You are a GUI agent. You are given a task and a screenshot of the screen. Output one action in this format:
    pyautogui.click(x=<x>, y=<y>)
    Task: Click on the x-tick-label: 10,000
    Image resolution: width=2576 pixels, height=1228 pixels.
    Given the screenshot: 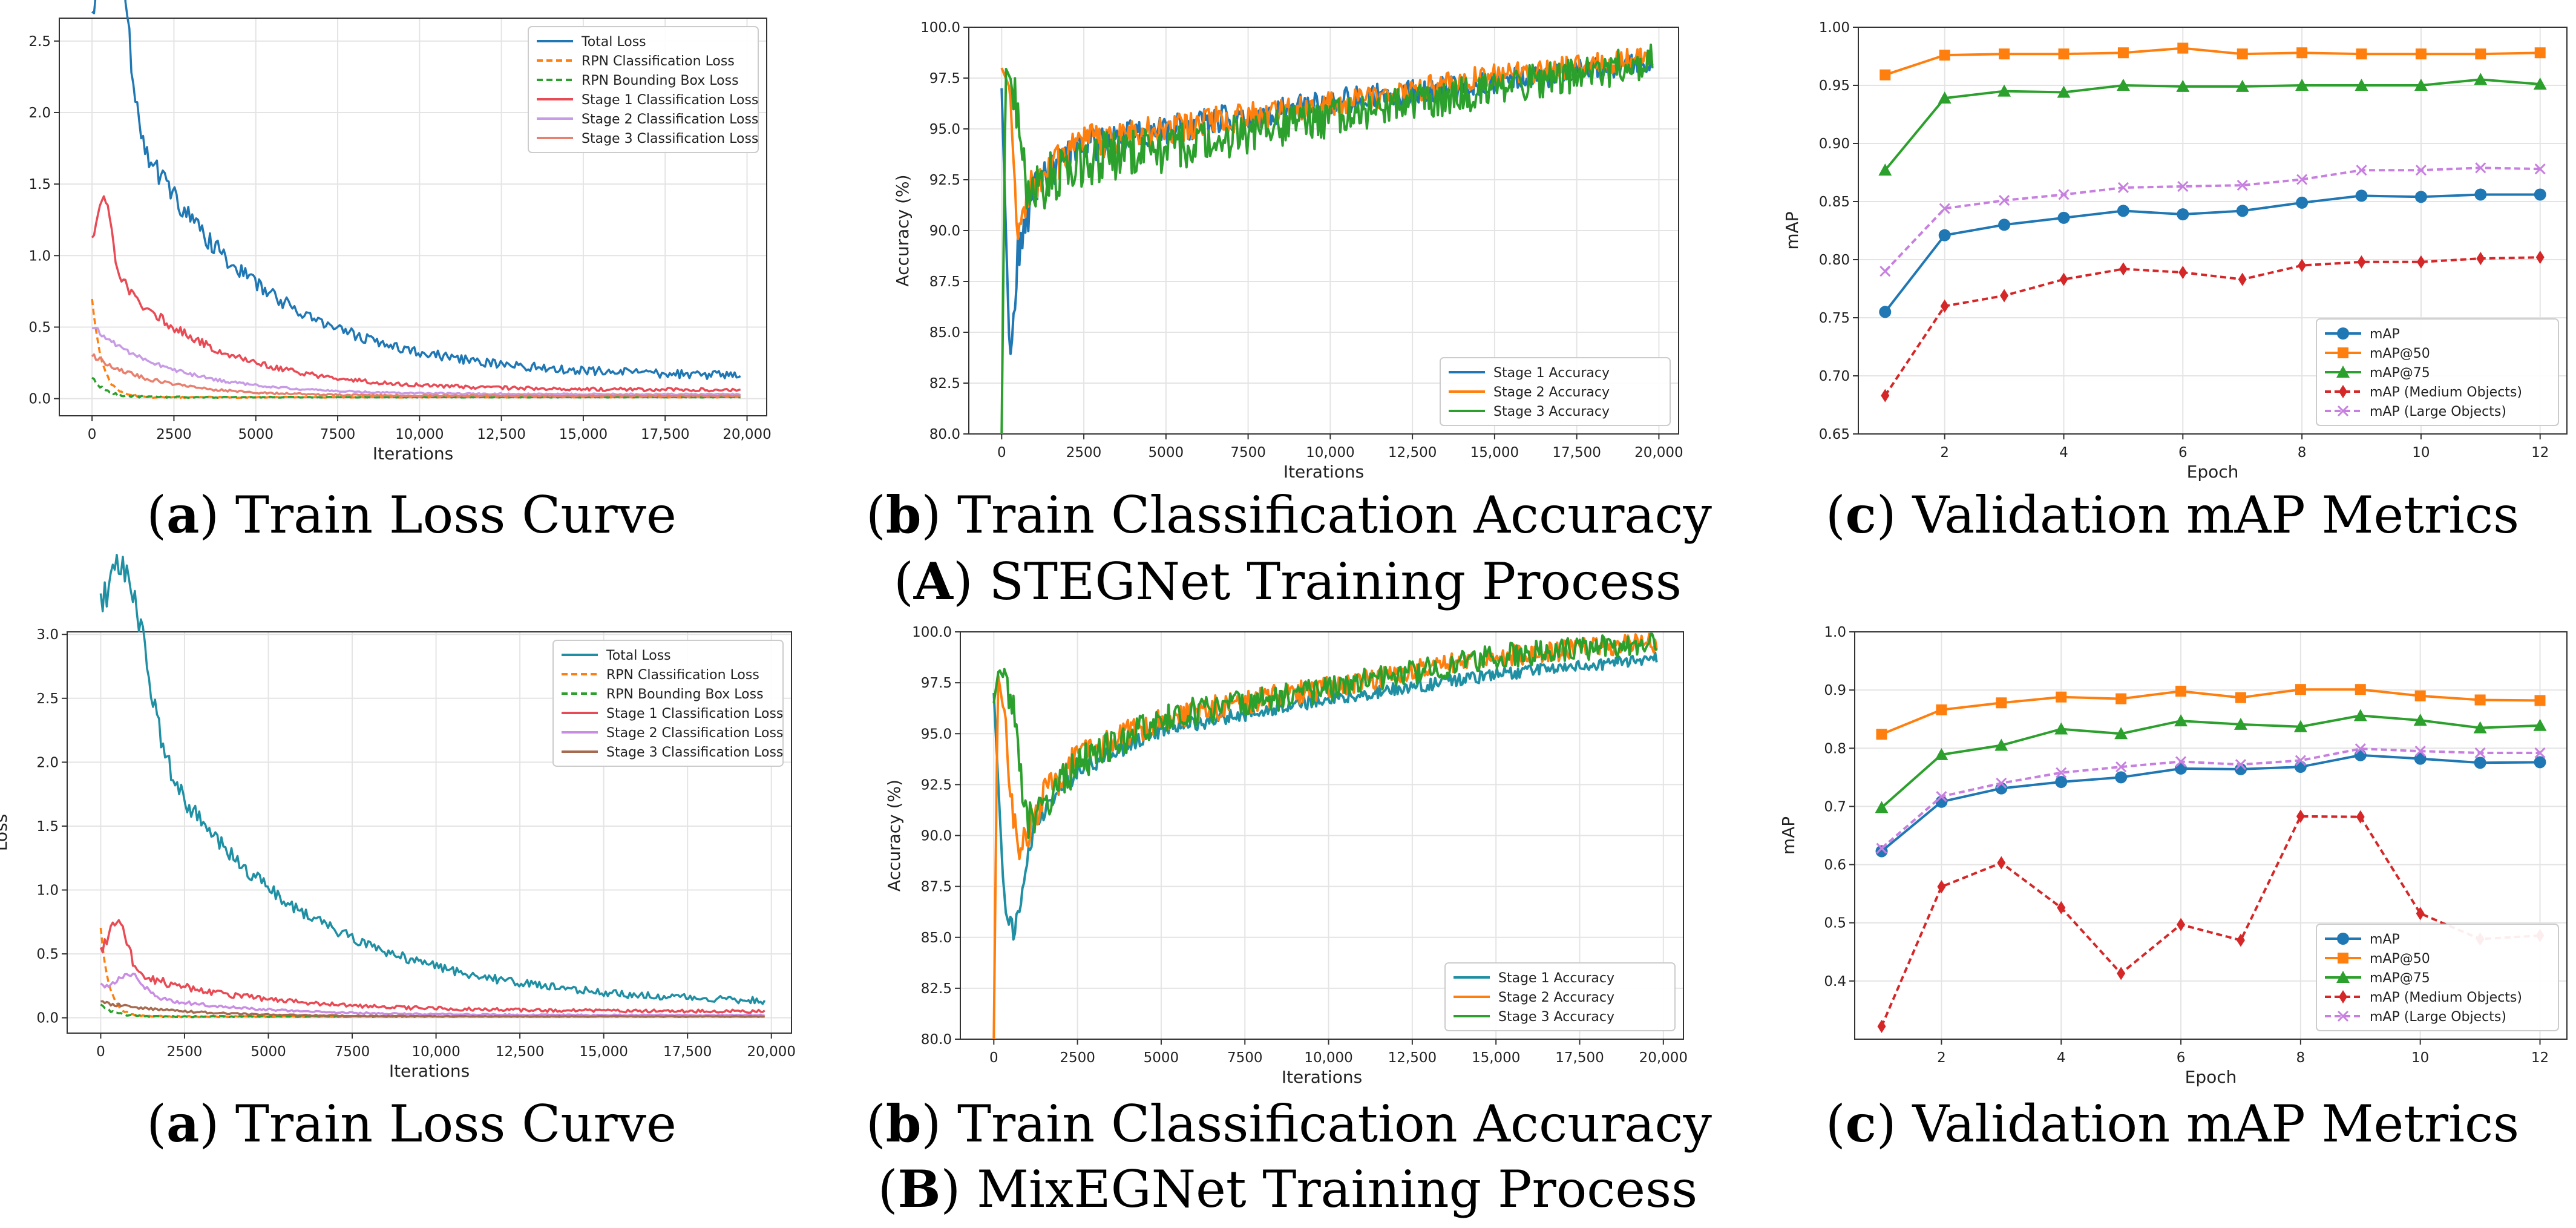 What is the action you would take?
    pyautogui.click(x=435, y=1052)
    